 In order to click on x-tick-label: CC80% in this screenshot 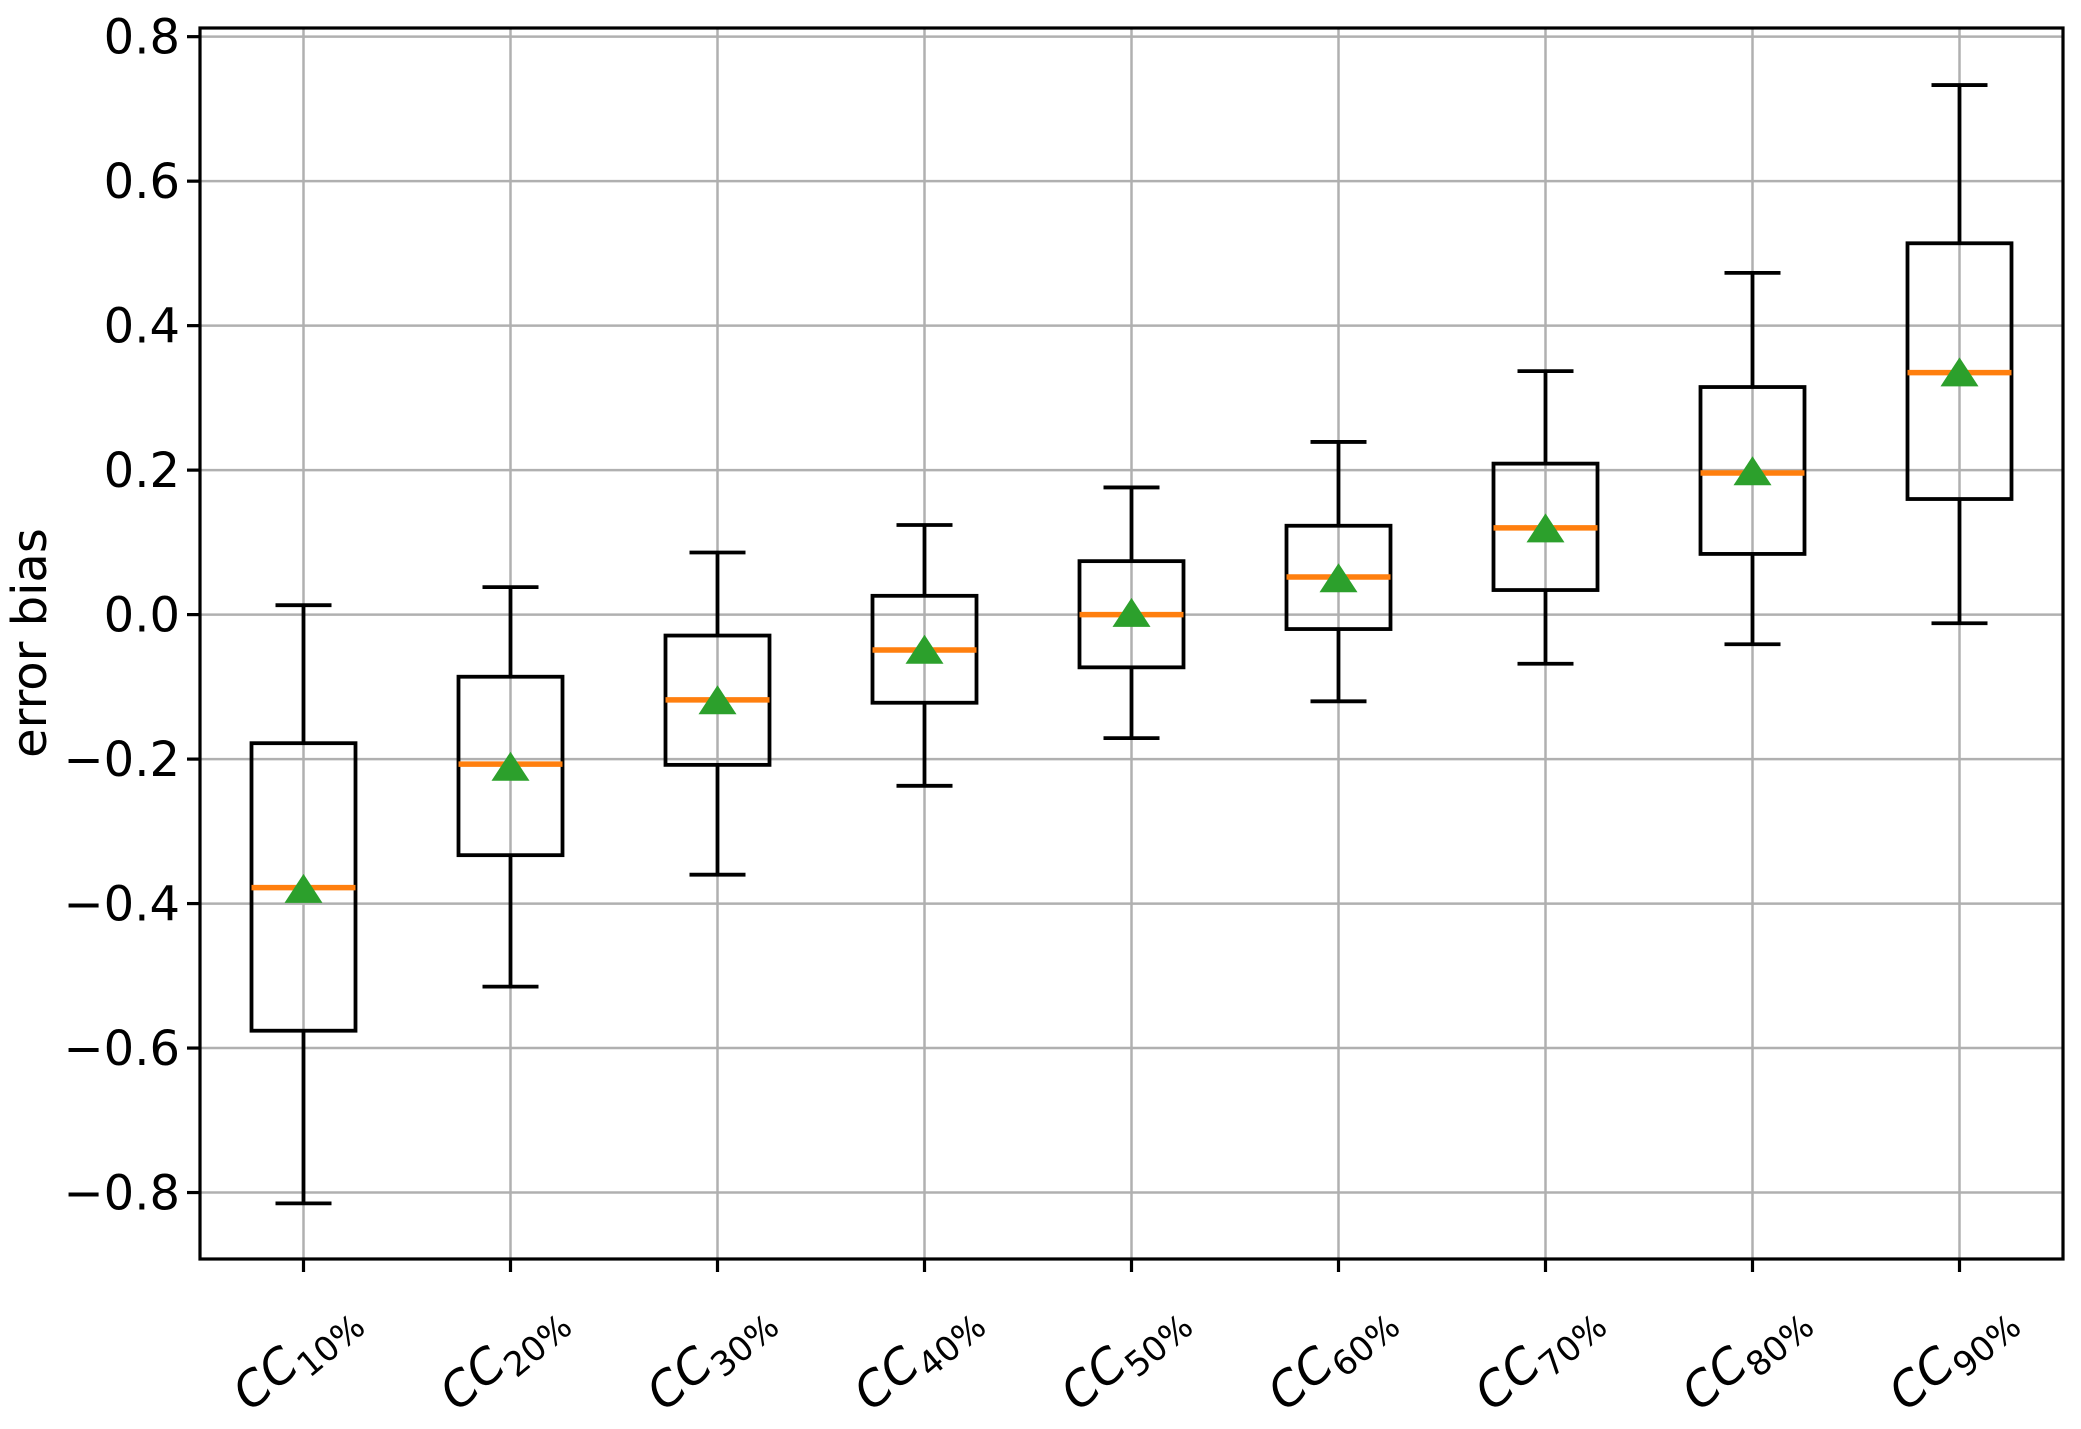, I will do `click(1746, 1355)`.